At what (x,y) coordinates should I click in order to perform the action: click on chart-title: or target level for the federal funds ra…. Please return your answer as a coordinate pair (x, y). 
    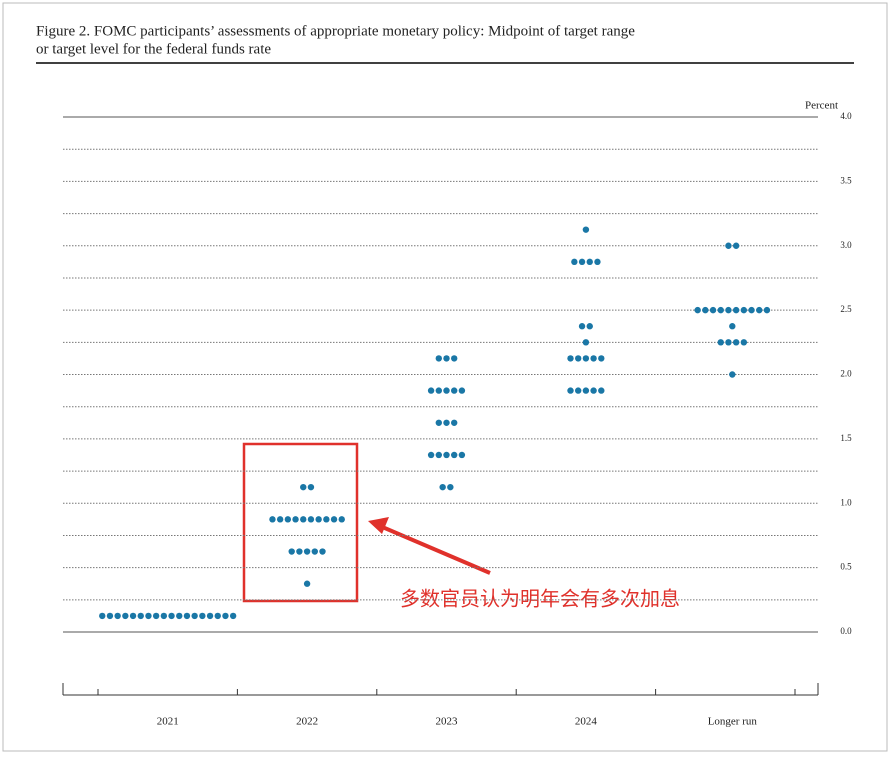
    Looking at the image, I should click on (153, 49).